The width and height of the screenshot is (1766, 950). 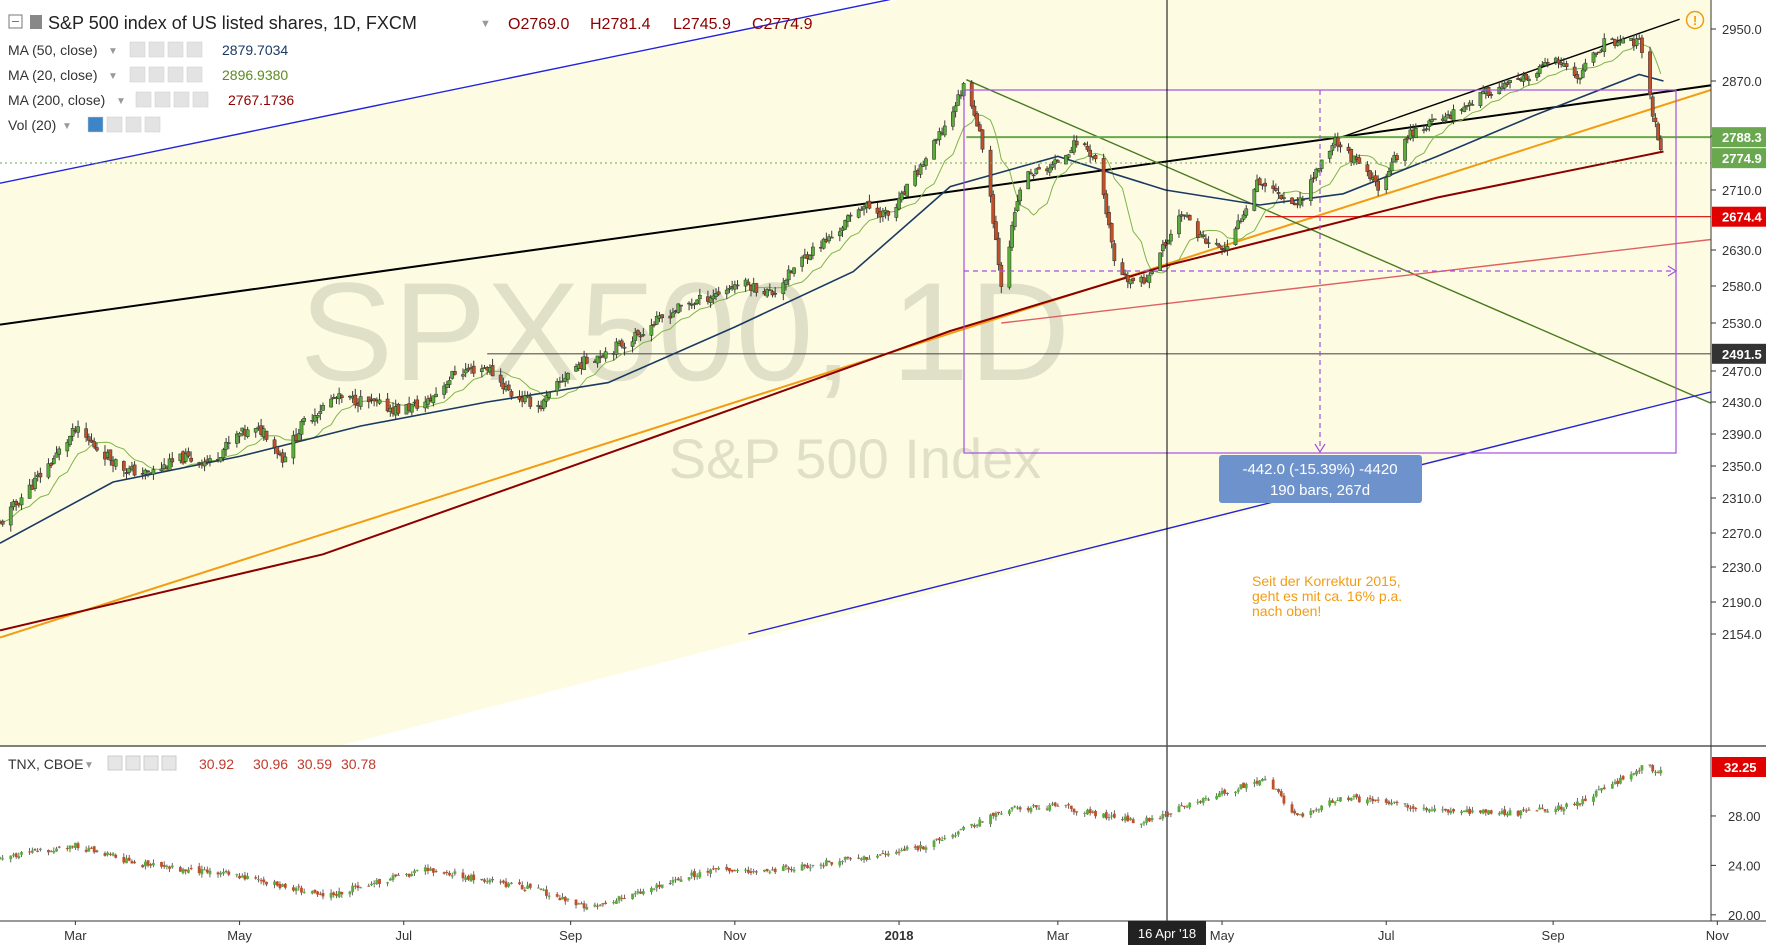 I want to click on tnx-axis-label: 20.00, so click(x=1744, y=915).